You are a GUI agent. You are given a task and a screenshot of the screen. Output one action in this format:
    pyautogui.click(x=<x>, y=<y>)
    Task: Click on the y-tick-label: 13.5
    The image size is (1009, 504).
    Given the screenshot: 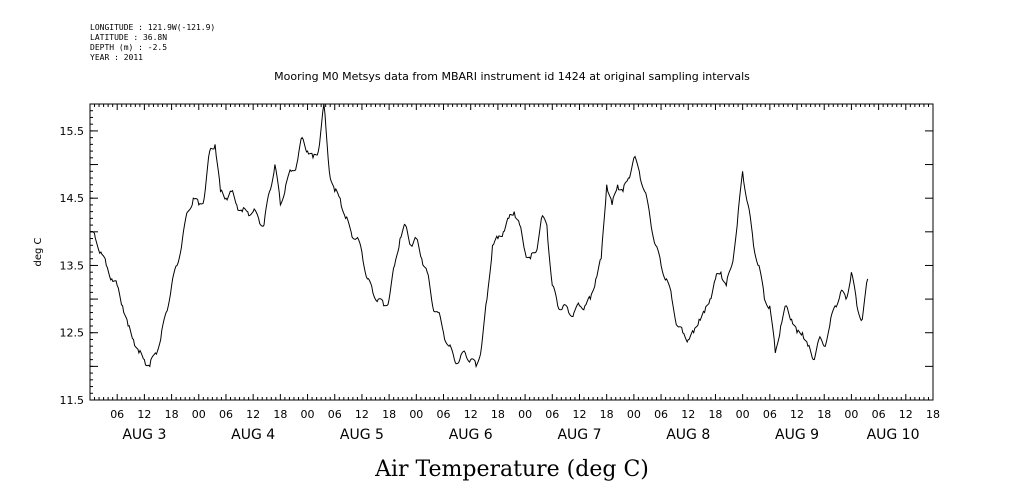 What is the action you would take?
    pyautogui.click(x=72, y=265)
    